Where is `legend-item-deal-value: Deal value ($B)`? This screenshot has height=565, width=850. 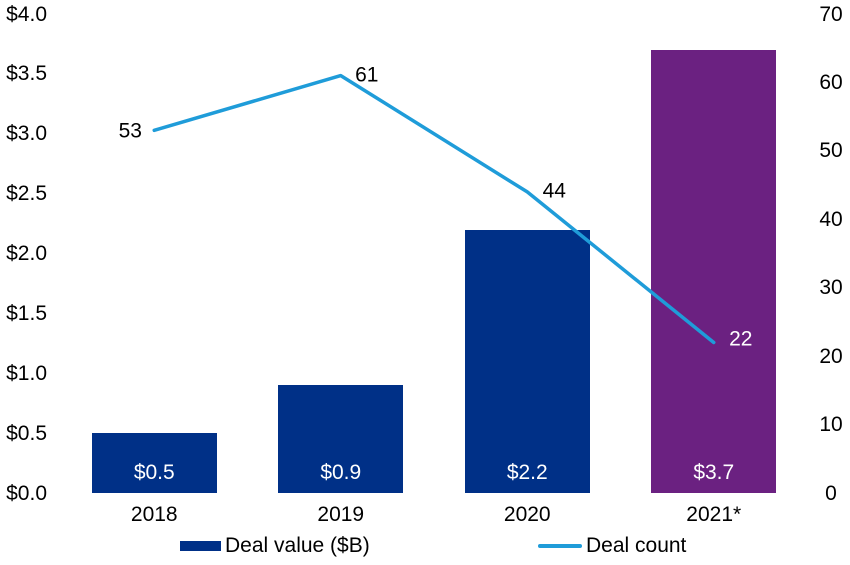
legend-item-deal-value: Deal value ($B) is located at coordinates (275, 546).